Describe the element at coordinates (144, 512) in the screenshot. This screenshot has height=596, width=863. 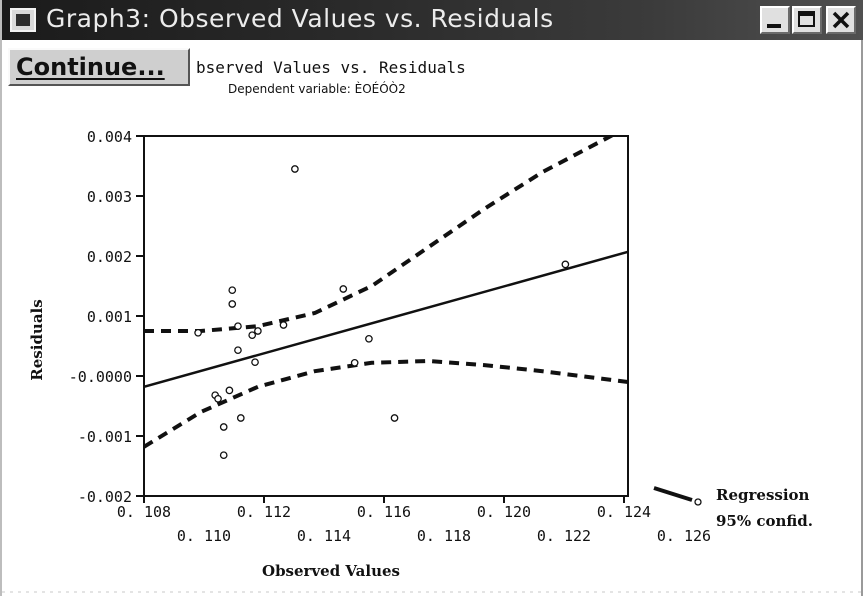
I see `x-tick-label-upper: 0. 108` at that location.